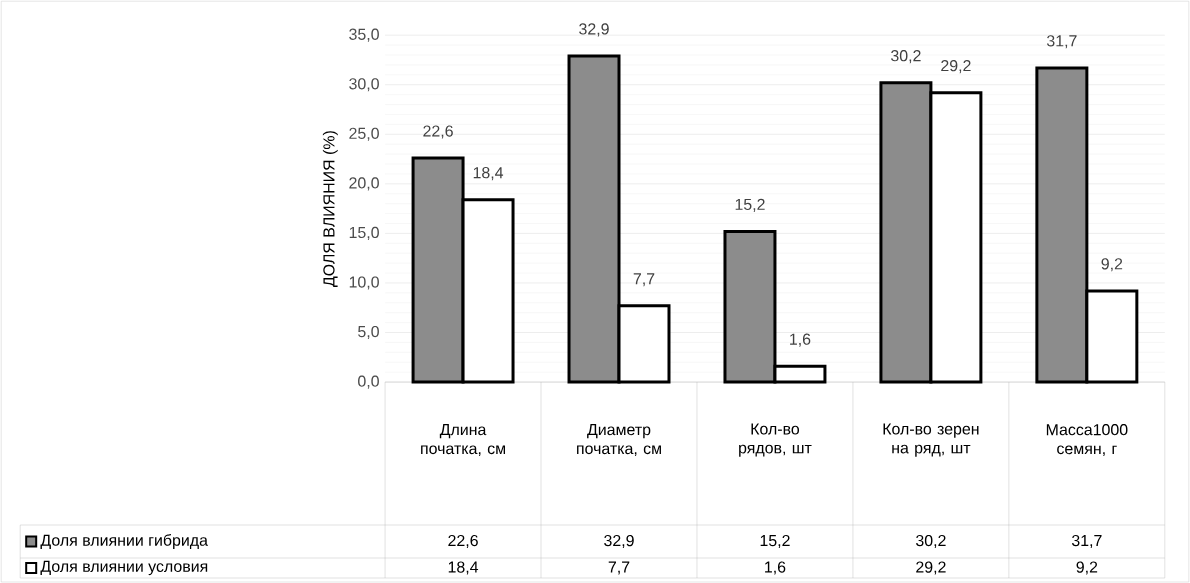 The height and width of the screenshot is (583, 1190). I want to click on data-label: 7,7, so click(619, 568).